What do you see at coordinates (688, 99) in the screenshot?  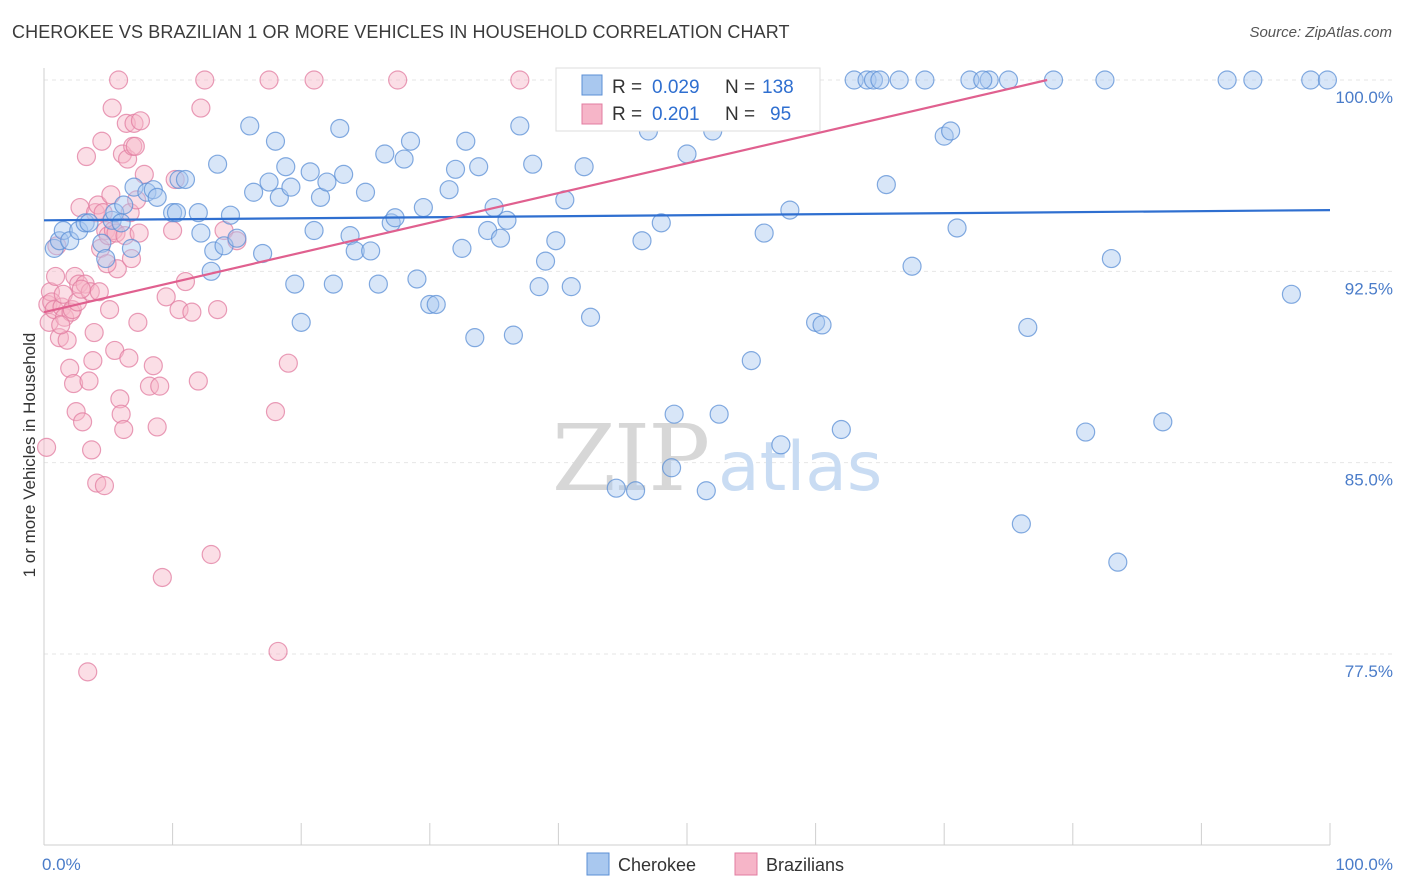 I see `correlation-legend: R = 0.029 N = 138 R = 0.201 N = 95` at bounding box center [688, 99].